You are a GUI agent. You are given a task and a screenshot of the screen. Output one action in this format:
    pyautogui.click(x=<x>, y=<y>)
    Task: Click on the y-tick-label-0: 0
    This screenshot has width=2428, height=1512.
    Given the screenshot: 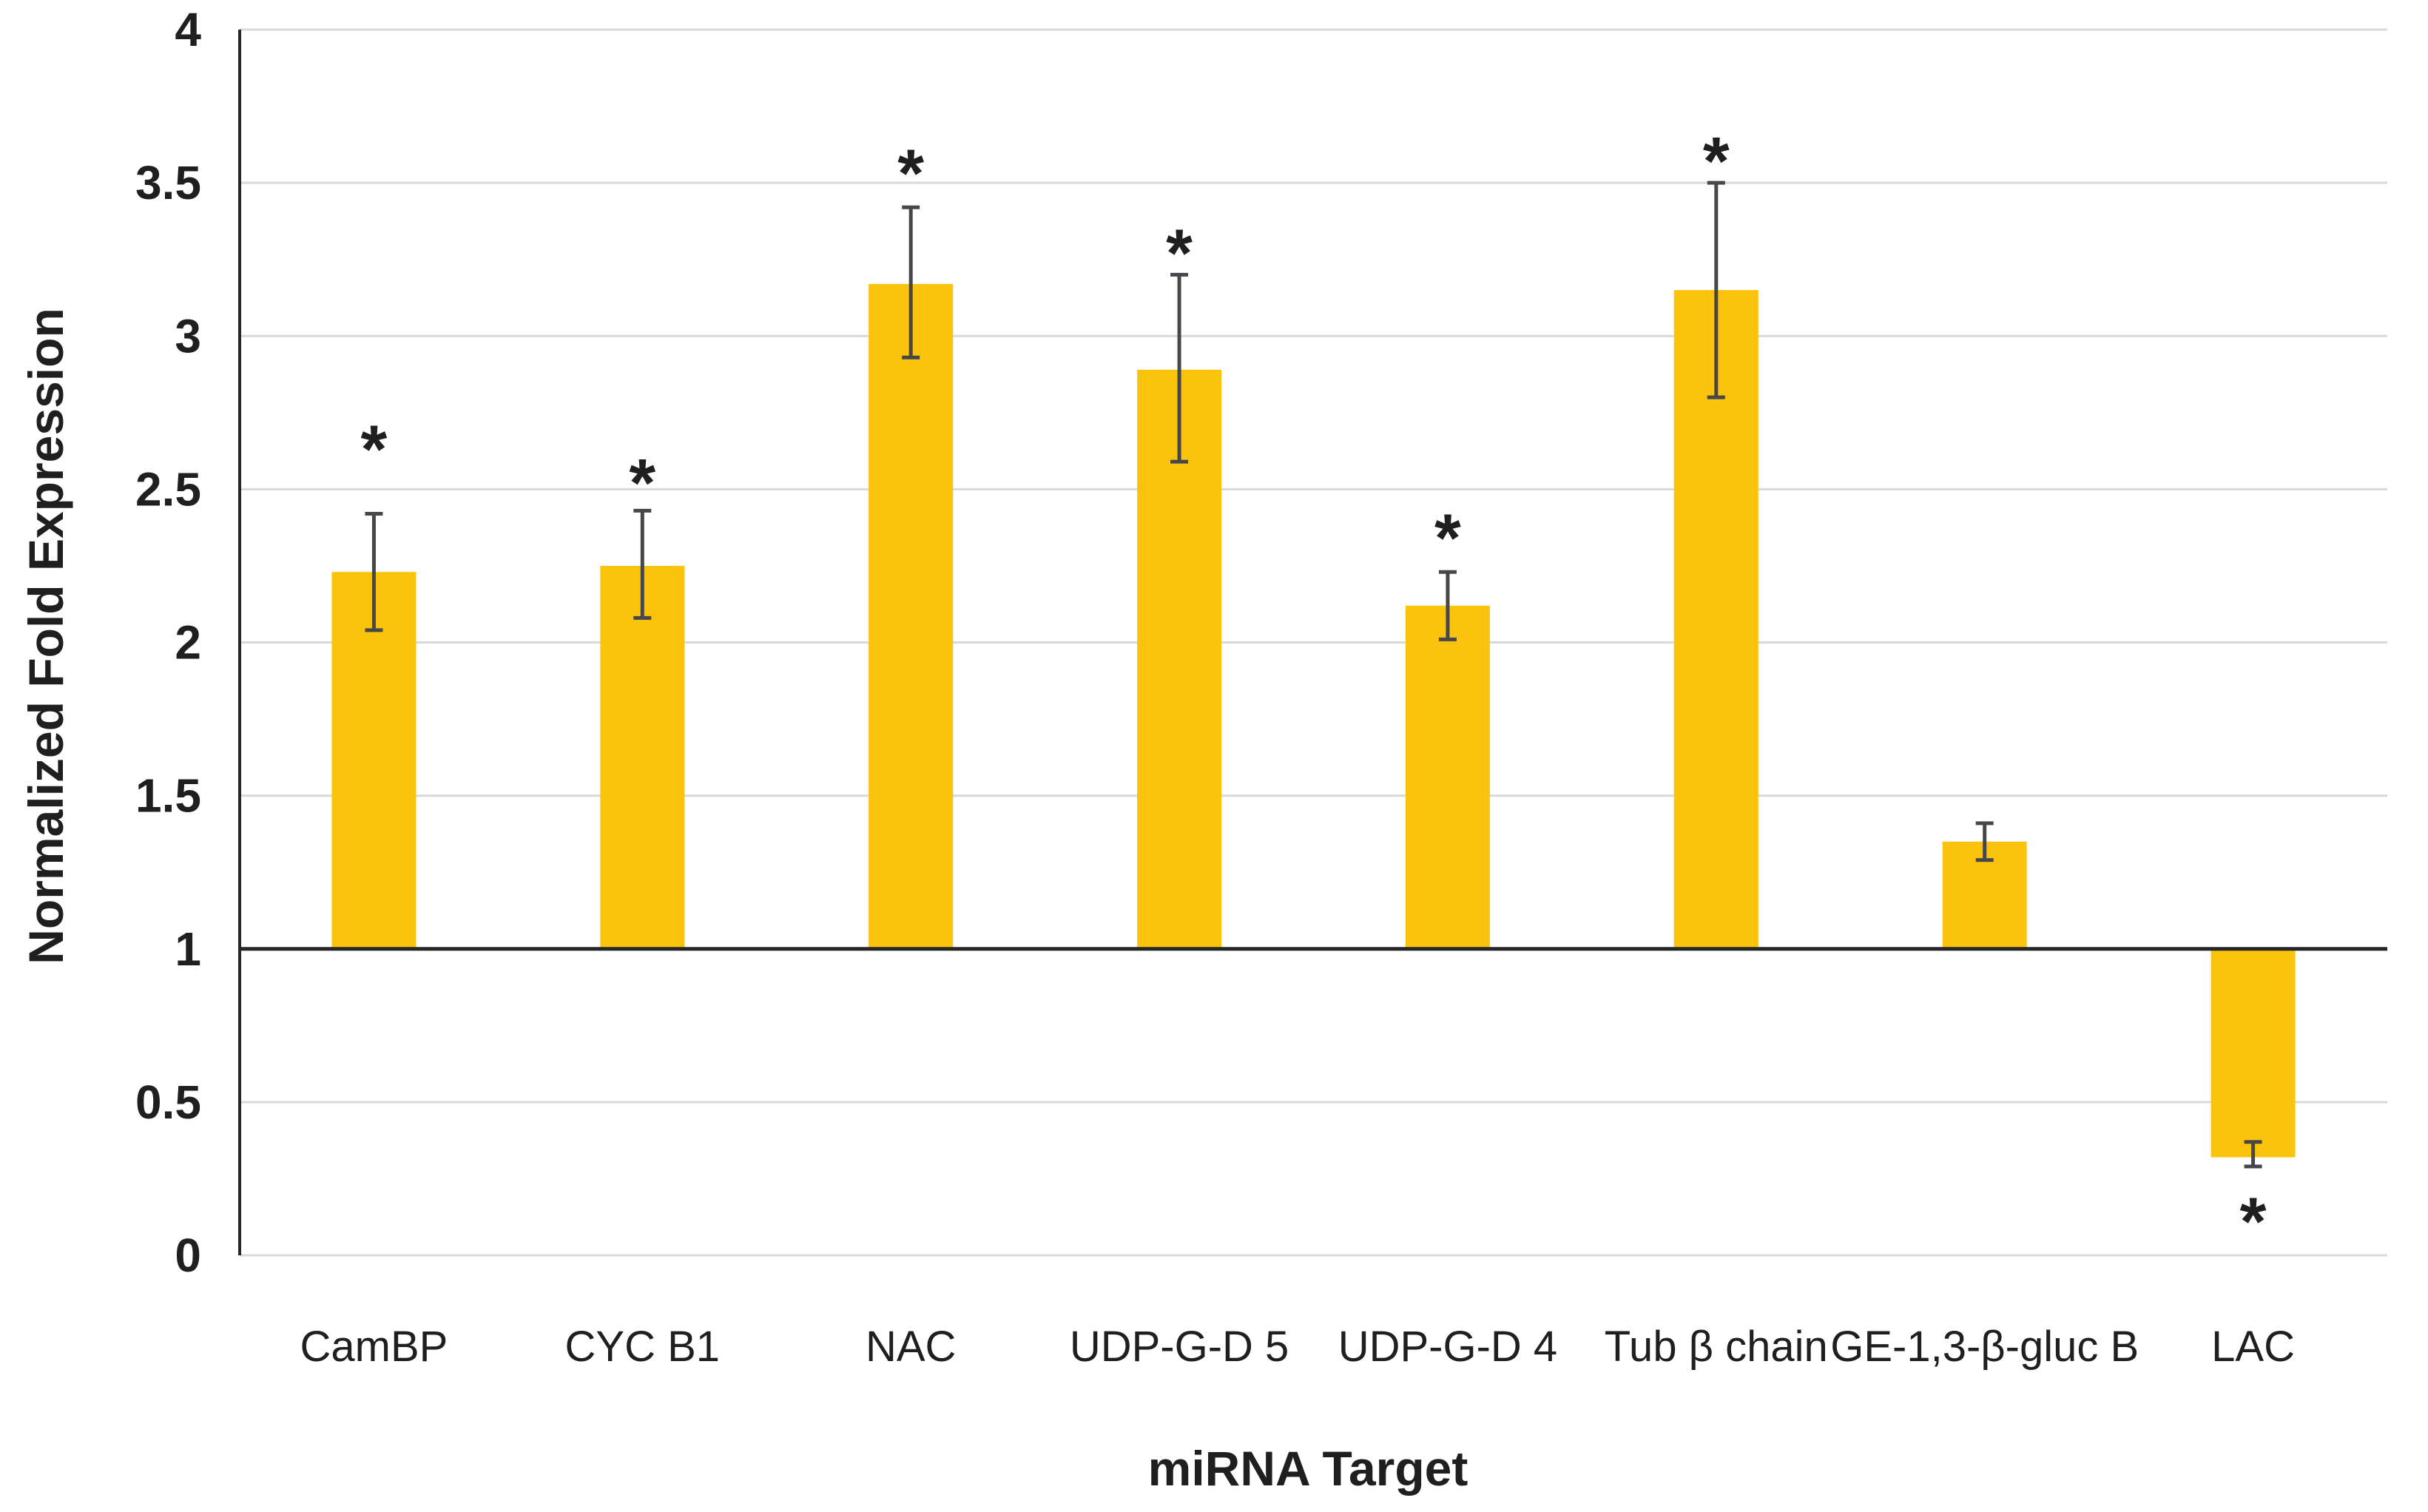 What is the action you would take?
    pyautogui.click(x=188, y=1255)
    